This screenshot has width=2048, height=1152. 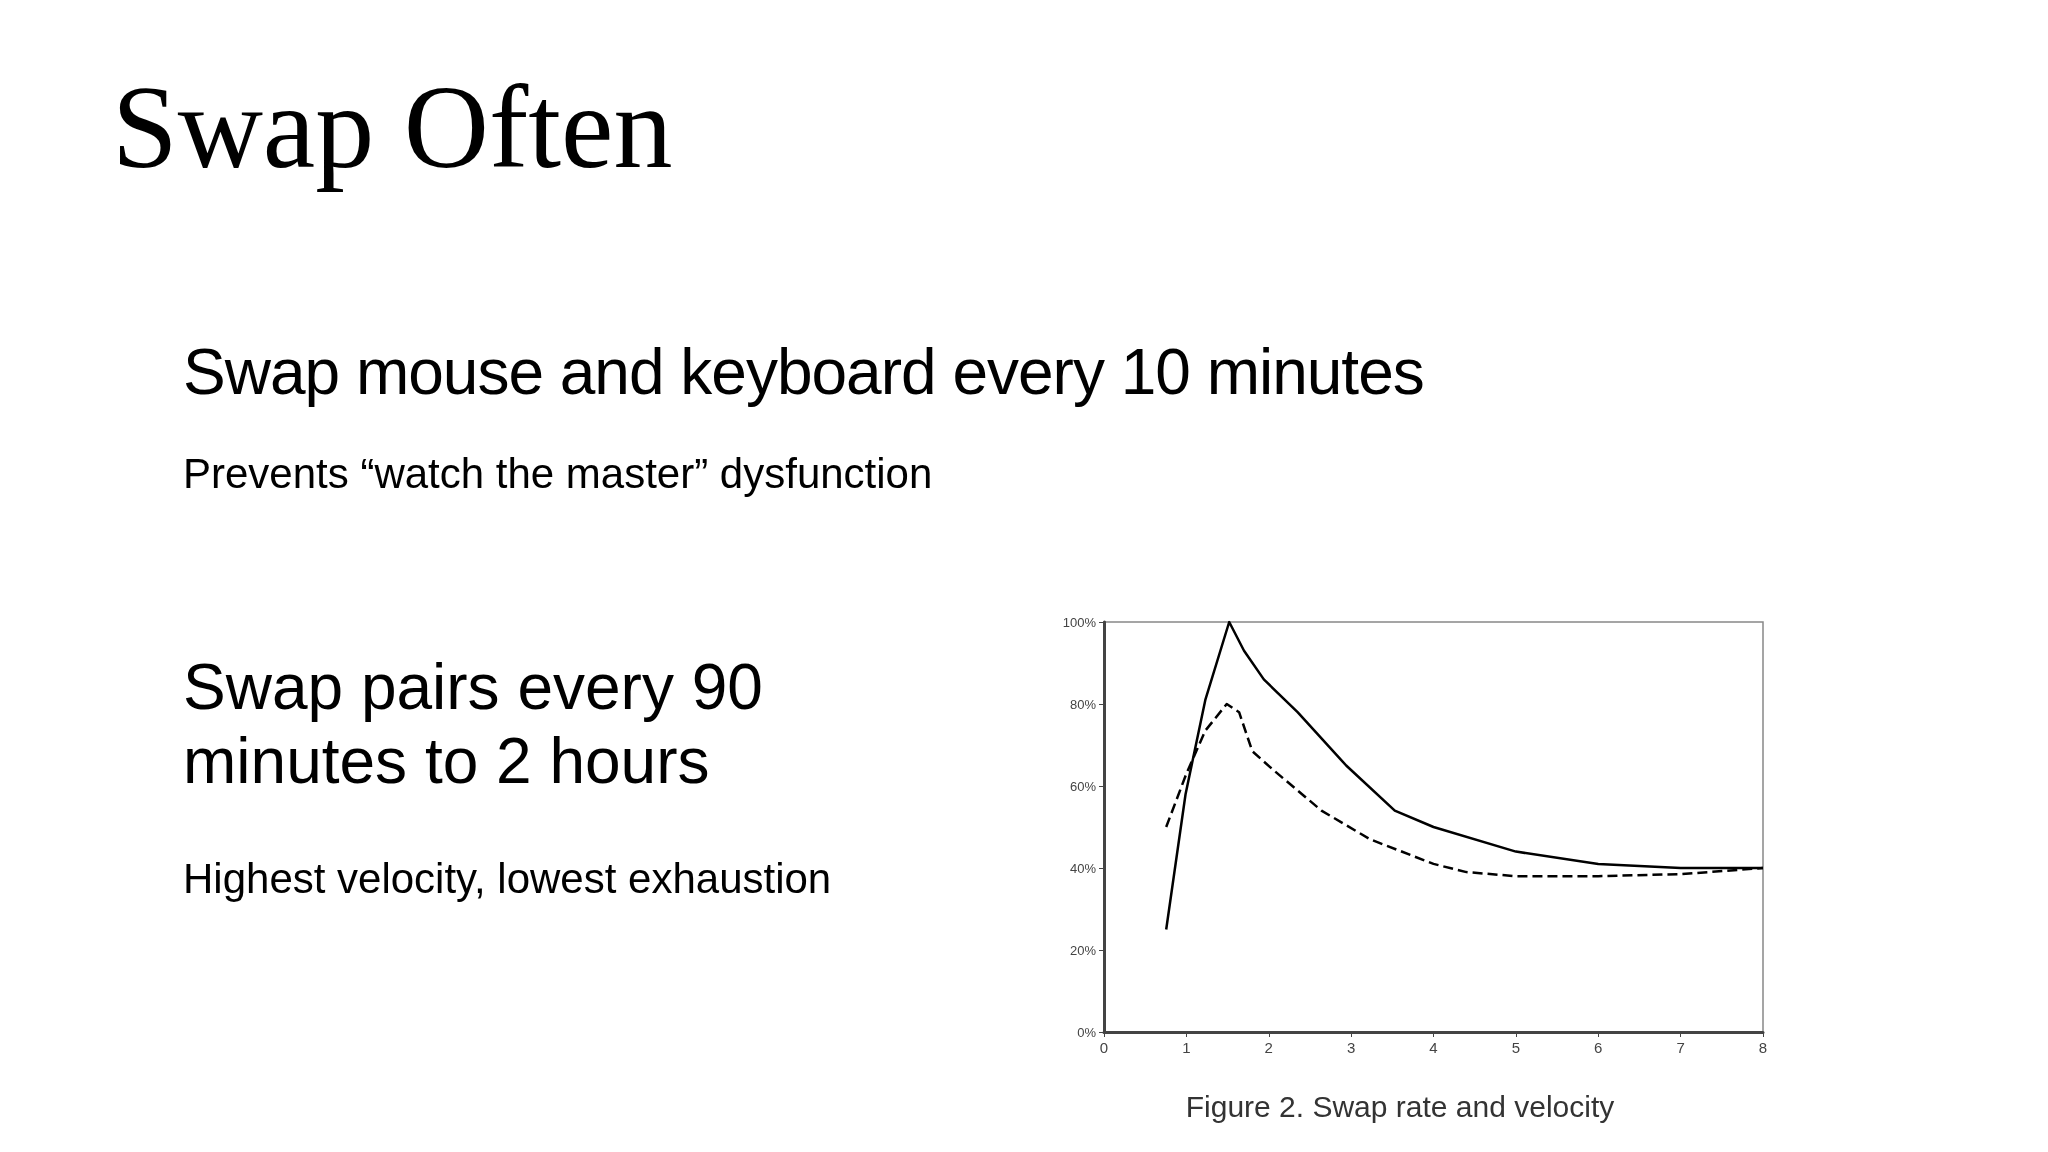 I want to click on text: Highest velocity, lowest exhaustion, so click(x=508, y=879).